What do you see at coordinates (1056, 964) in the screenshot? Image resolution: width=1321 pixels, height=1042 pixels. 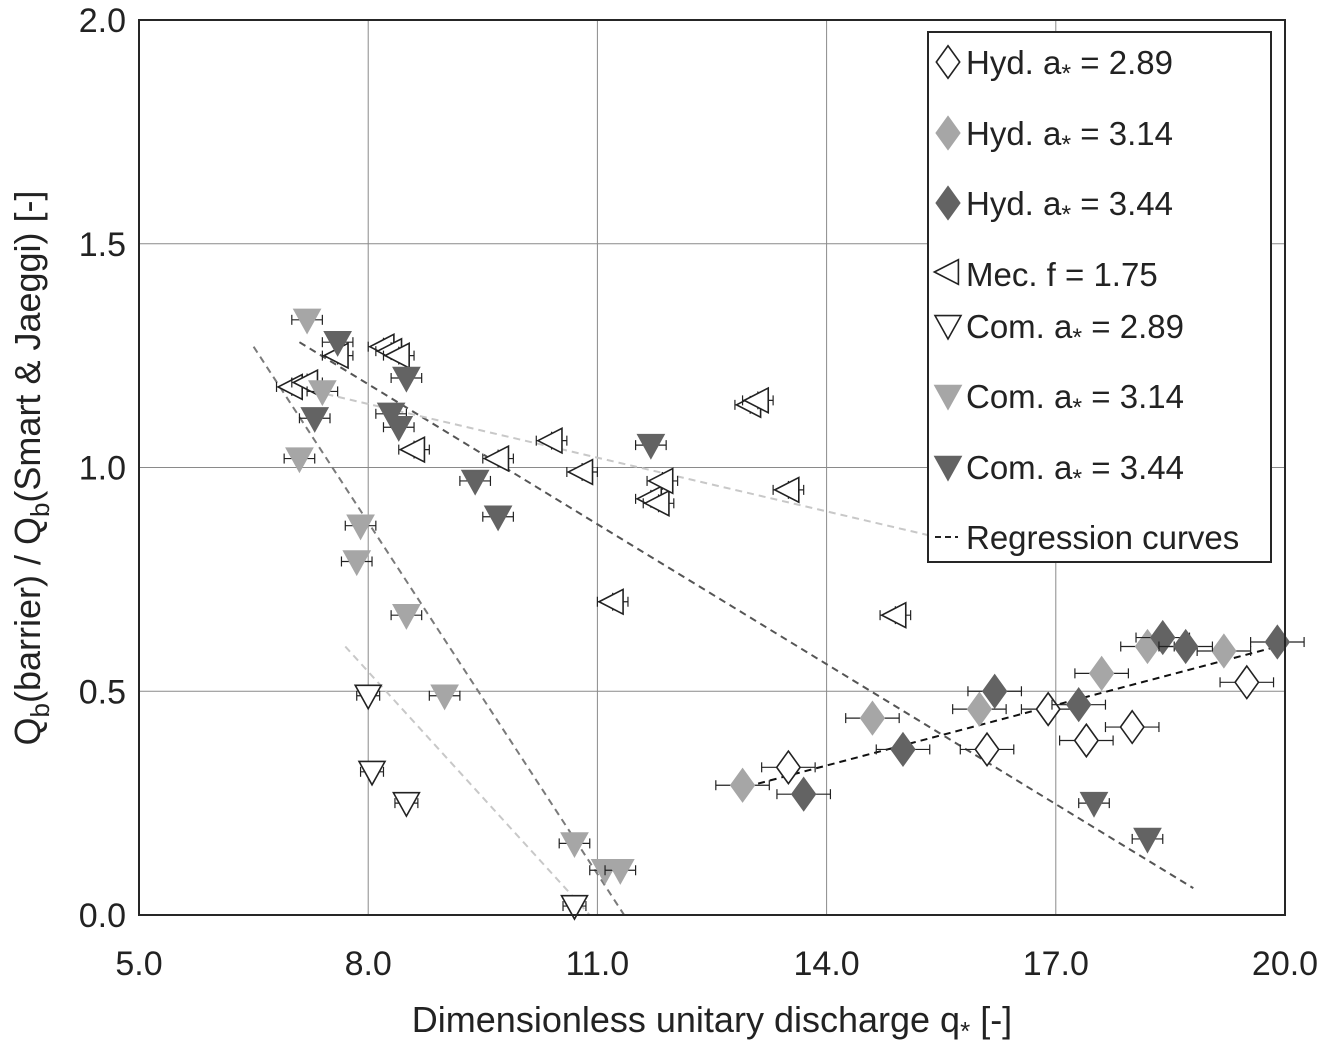 I see `x-tick-label: 17.0` at bounding box center [1056, 964].